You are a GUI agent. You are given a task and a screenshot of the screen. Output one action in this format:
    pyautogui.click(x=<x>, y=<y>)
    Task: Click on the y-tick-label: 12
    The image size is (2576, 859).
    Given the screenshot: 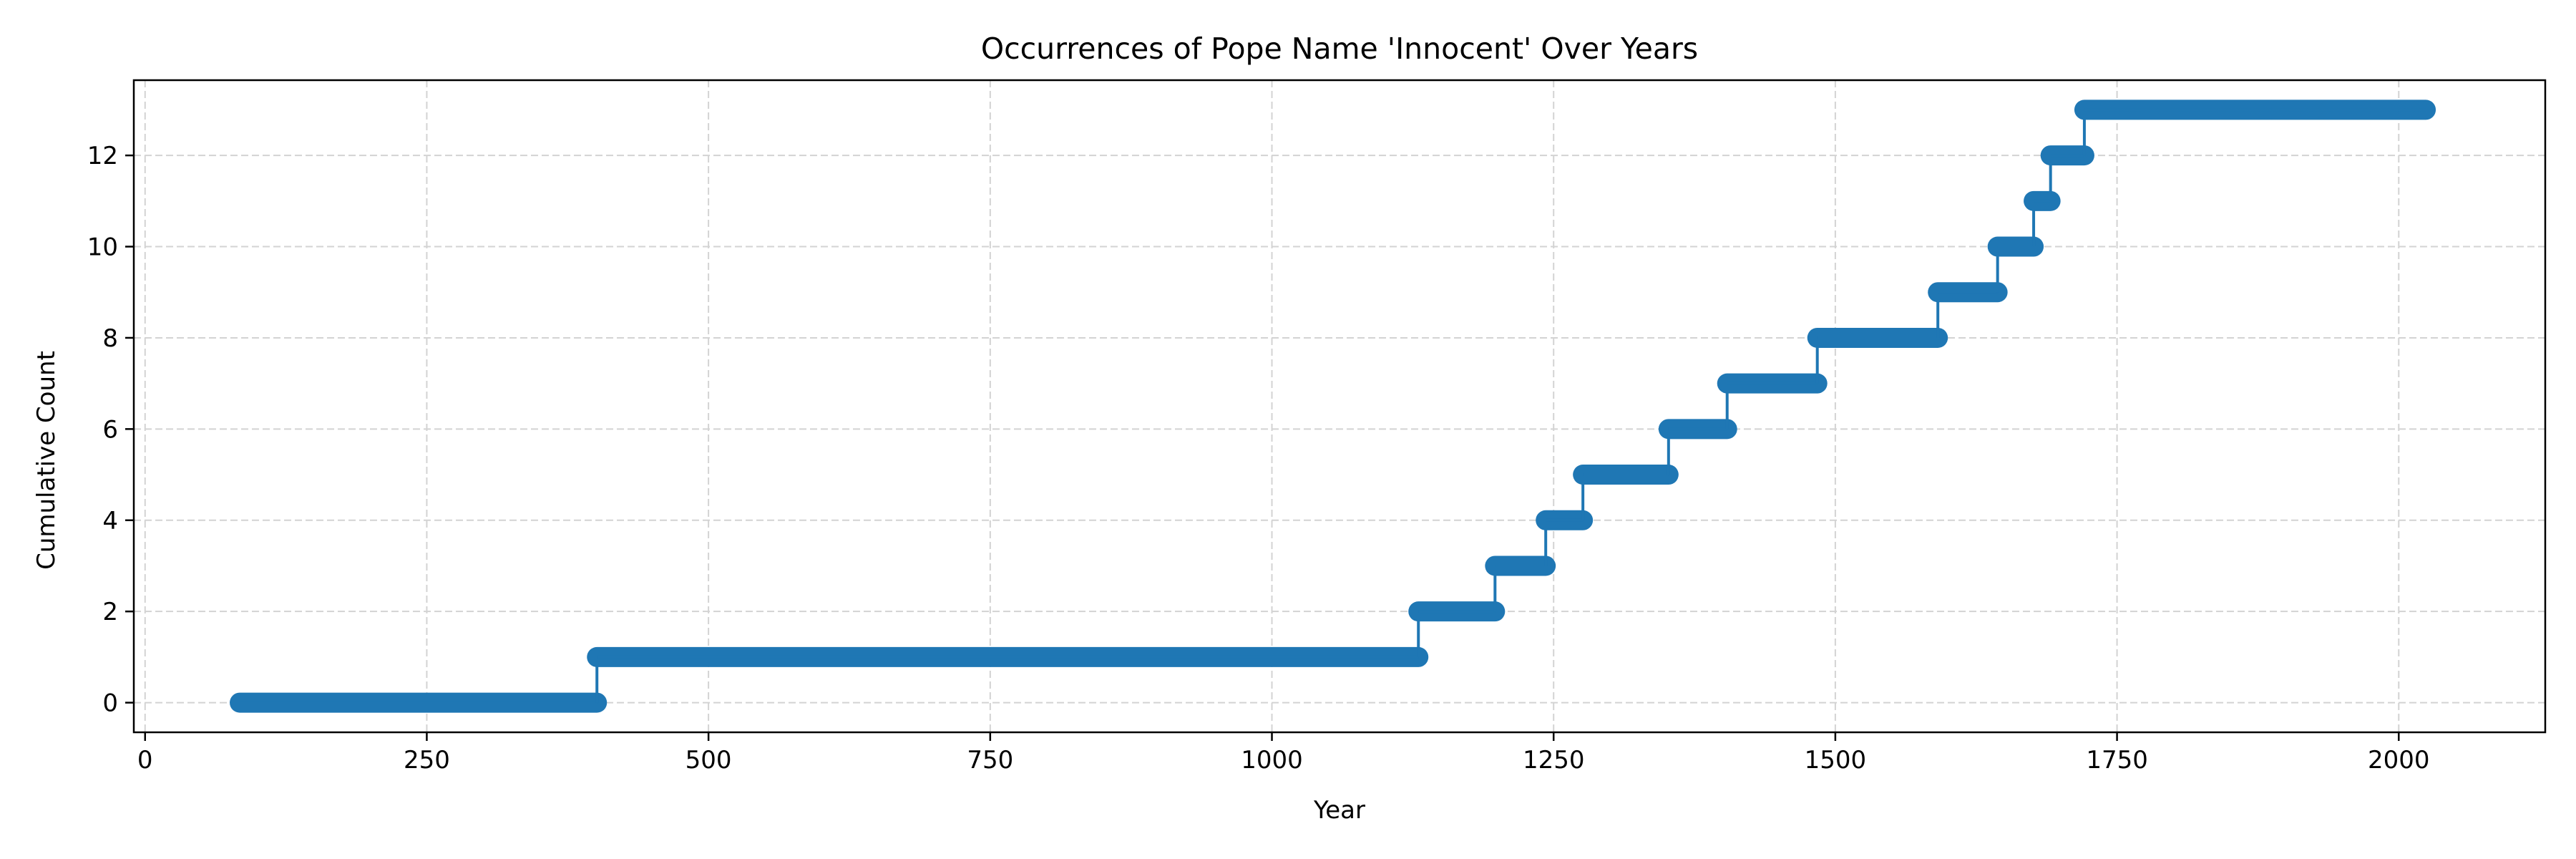 What is the action you would take?
    pyautogui.click(x=102, y=156)
    